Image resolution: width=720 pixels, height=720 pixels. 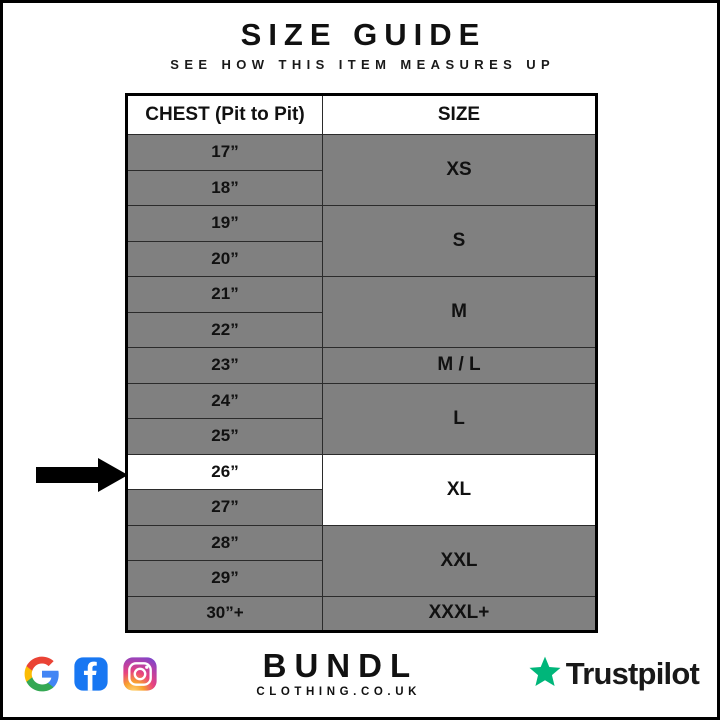 What do you see at coordinates (224, 471) in the screenshot?
I see `measurement-cell: 26”` at bounding box center [224, 471].